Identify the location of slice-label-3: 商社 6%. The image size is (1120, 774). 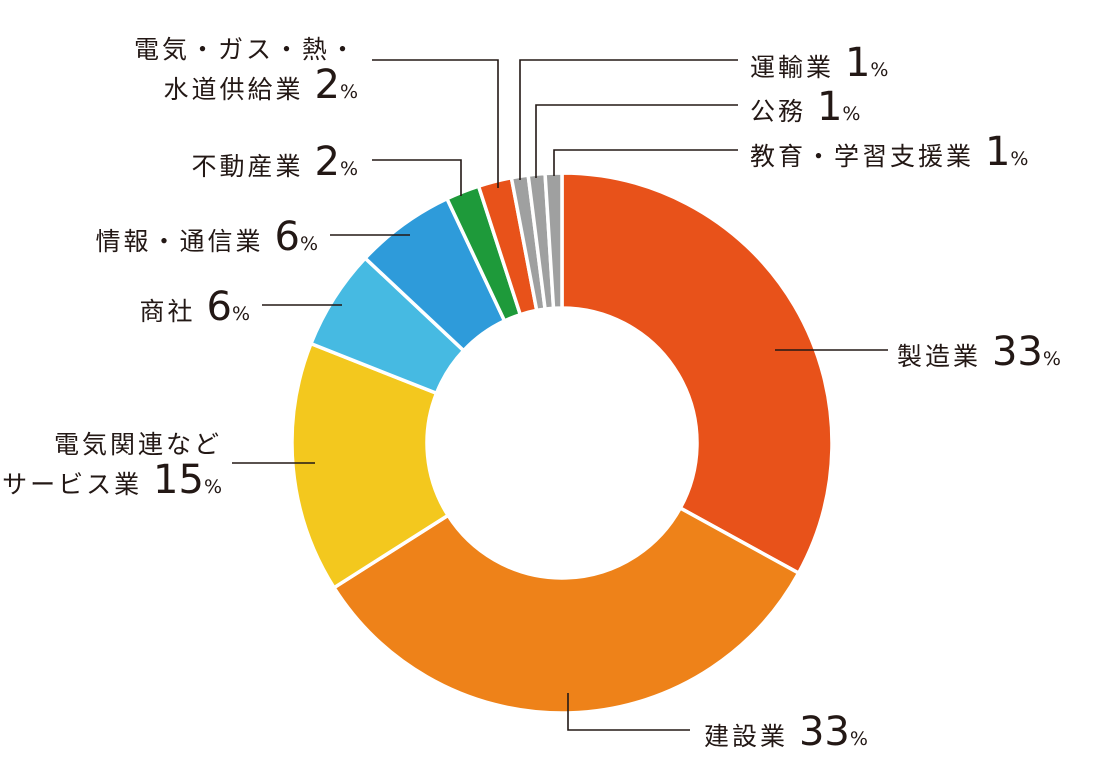
(195, 307).